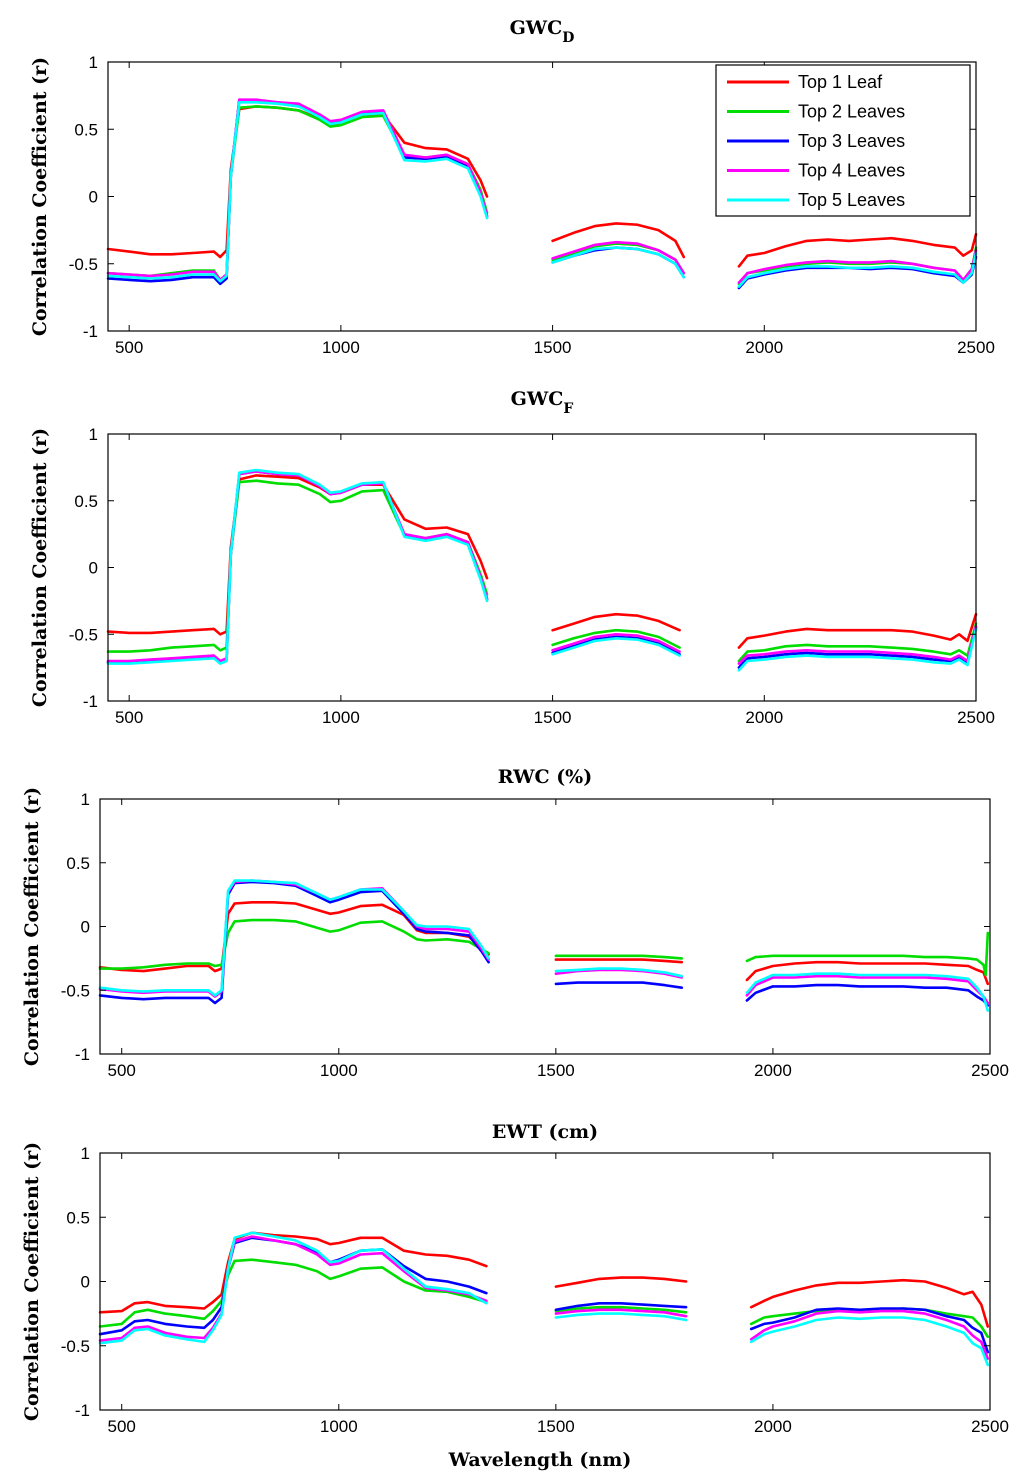  Describe the element at coordinates (840, 82) in the screenshot. I see `legend-label: Top 1 Leaf` at that location.